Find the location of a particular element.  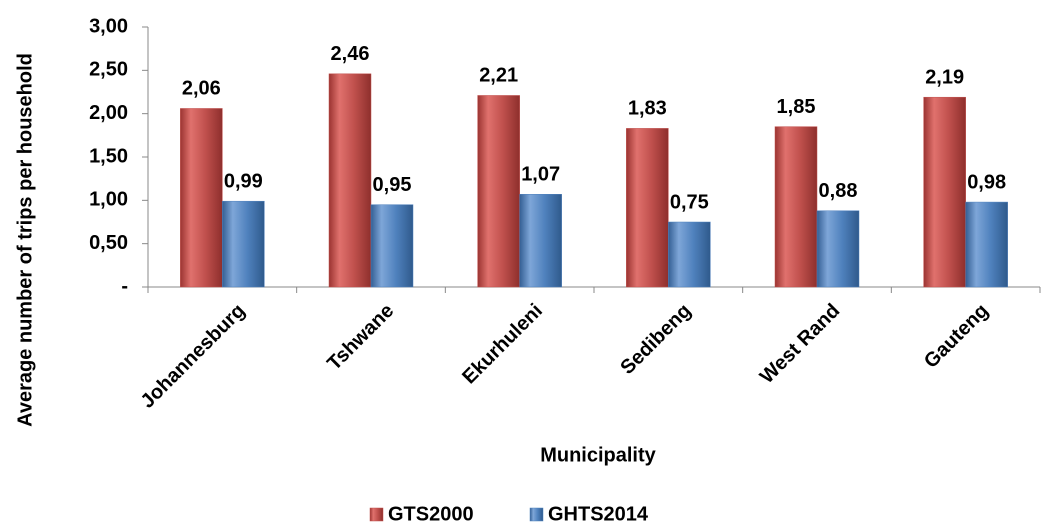

x-tick-label: Tshwane is located at coordinates (360, 337).